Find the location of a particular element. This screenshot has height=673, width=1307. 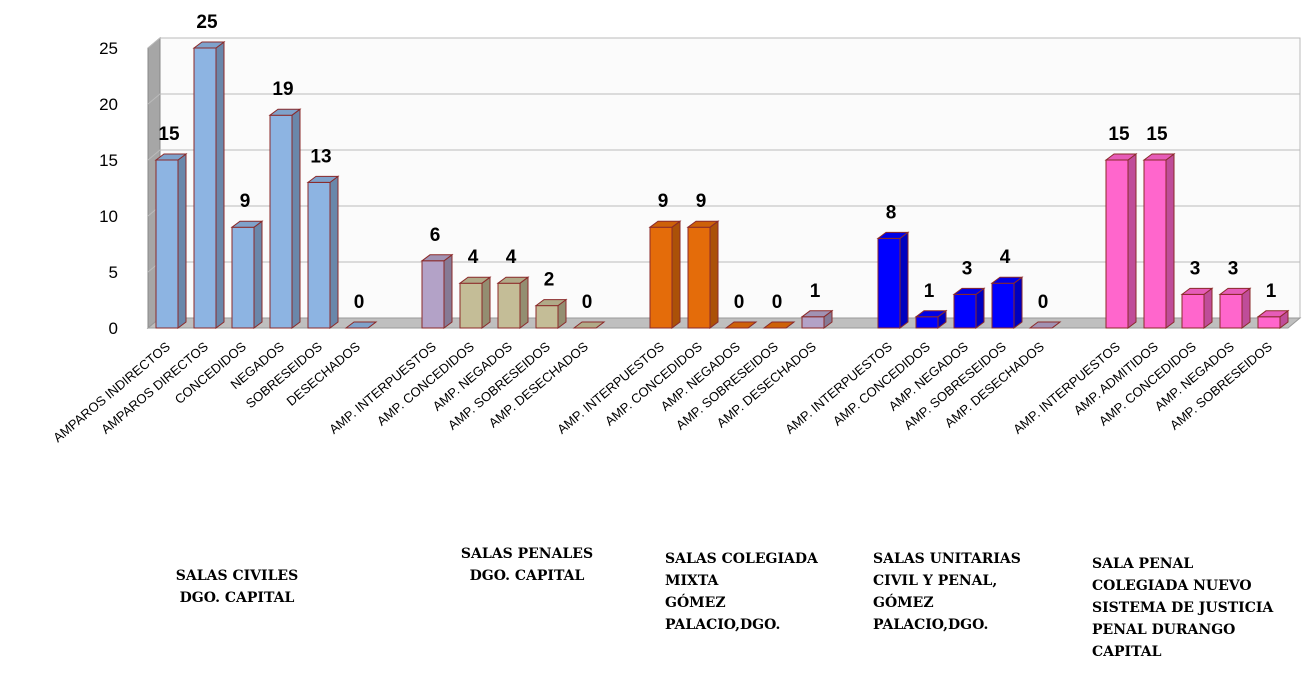

value-label: 19 is located at coordinates (282, 89).